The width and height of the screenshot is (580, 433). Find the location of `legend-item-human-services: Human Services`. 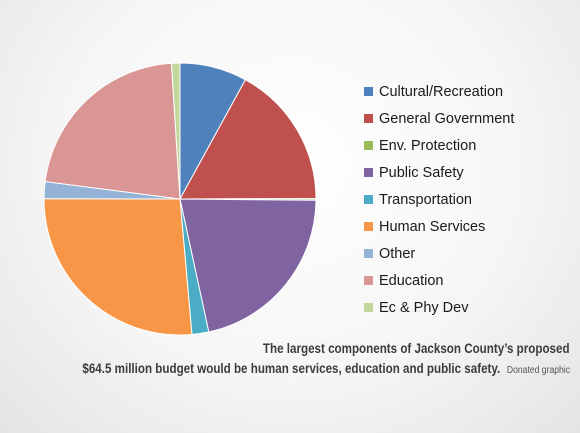

legend-item-human-services: Human Services is located at coordinates (439, 226).